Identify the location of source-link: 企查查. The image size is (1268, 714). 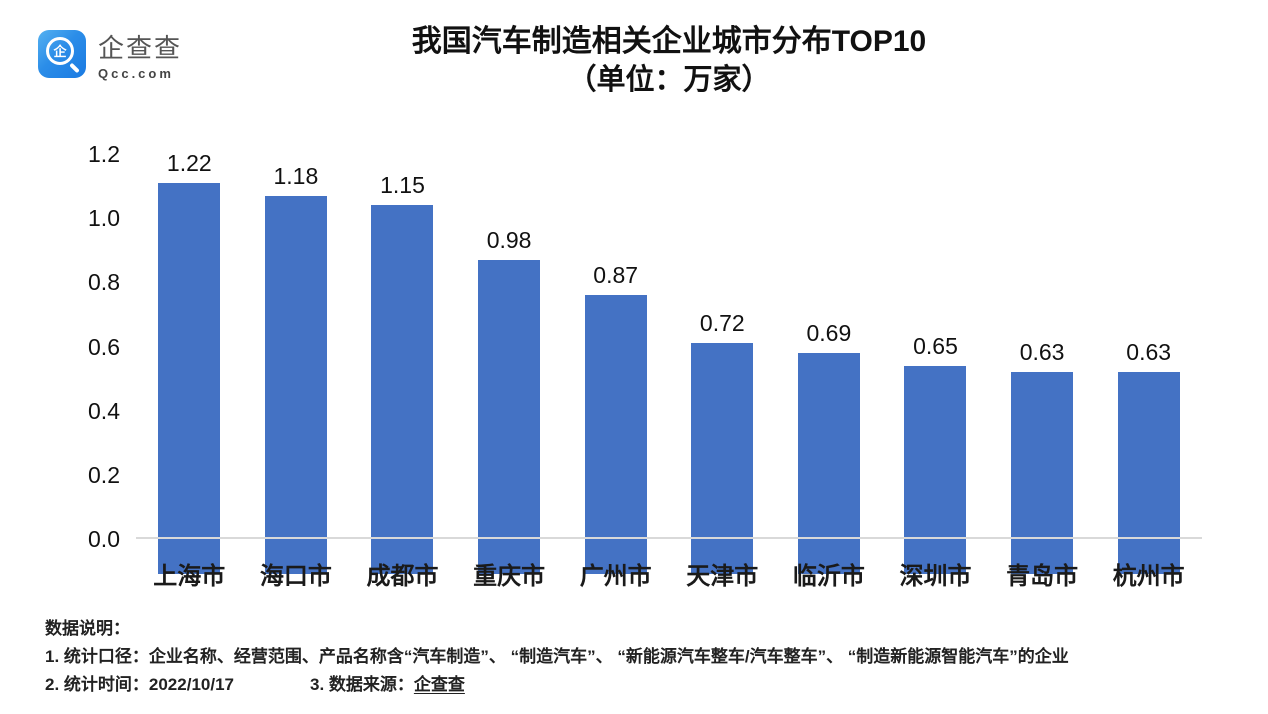
(439, 684).